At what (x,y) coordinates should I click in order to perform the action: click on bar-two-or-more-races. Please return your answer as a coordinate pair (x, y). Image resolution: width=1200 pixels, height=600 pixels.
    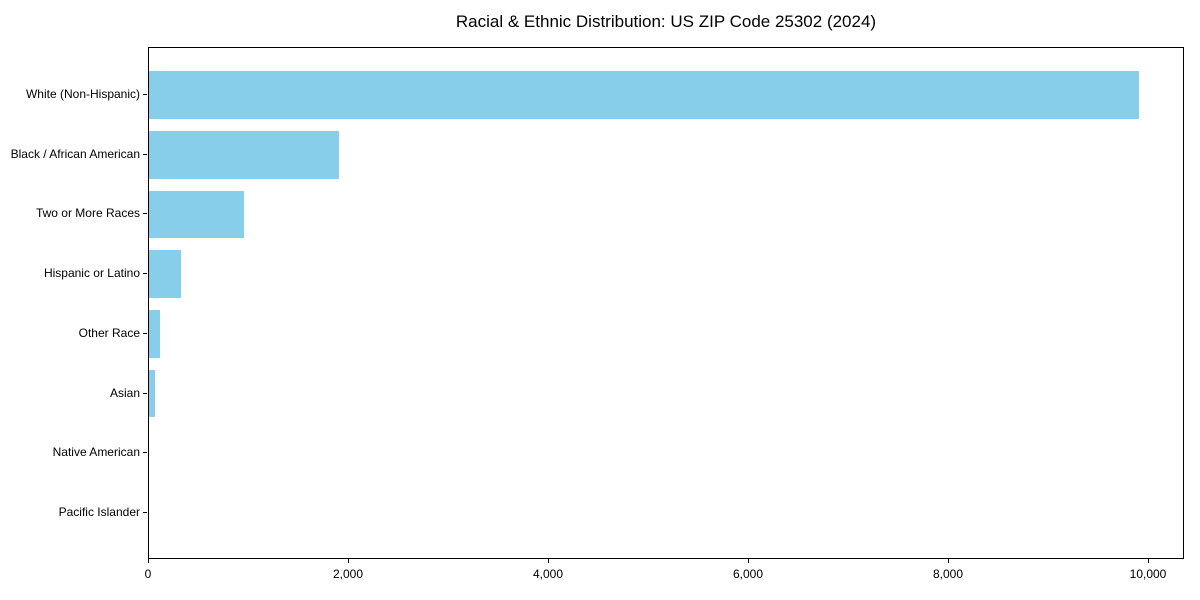
    Looking at the image, I should click on (196, 214).